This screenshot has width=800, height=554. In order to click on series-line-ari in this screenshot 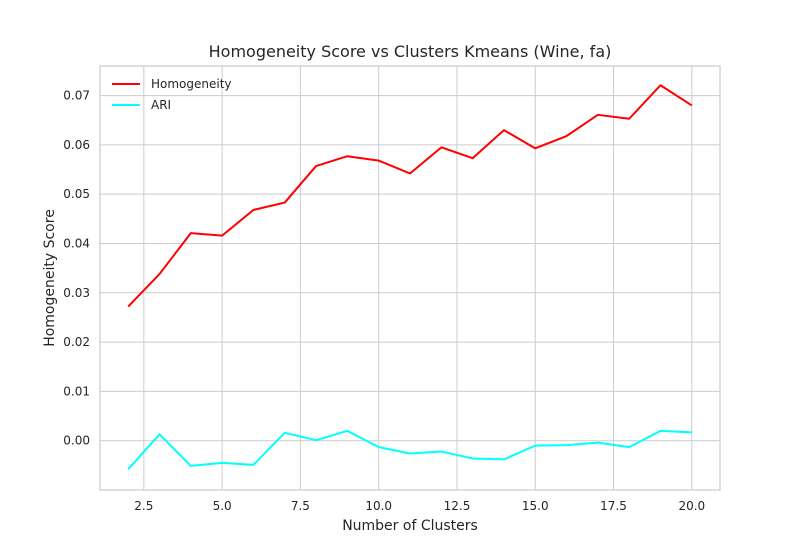, I will do `click(409, 449)`.